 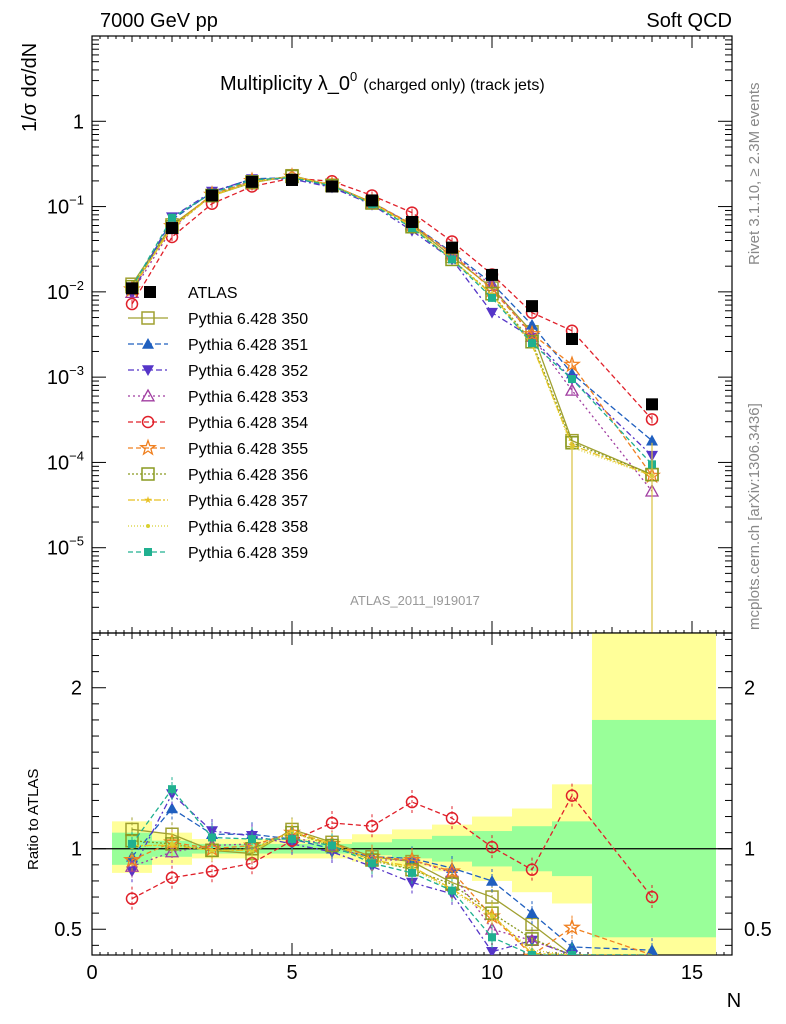 What do you see at coordinates (248, 527) in the screenshot?
I see `legend-label: Pythia 6.428 358` at bounding box center [248, 527].